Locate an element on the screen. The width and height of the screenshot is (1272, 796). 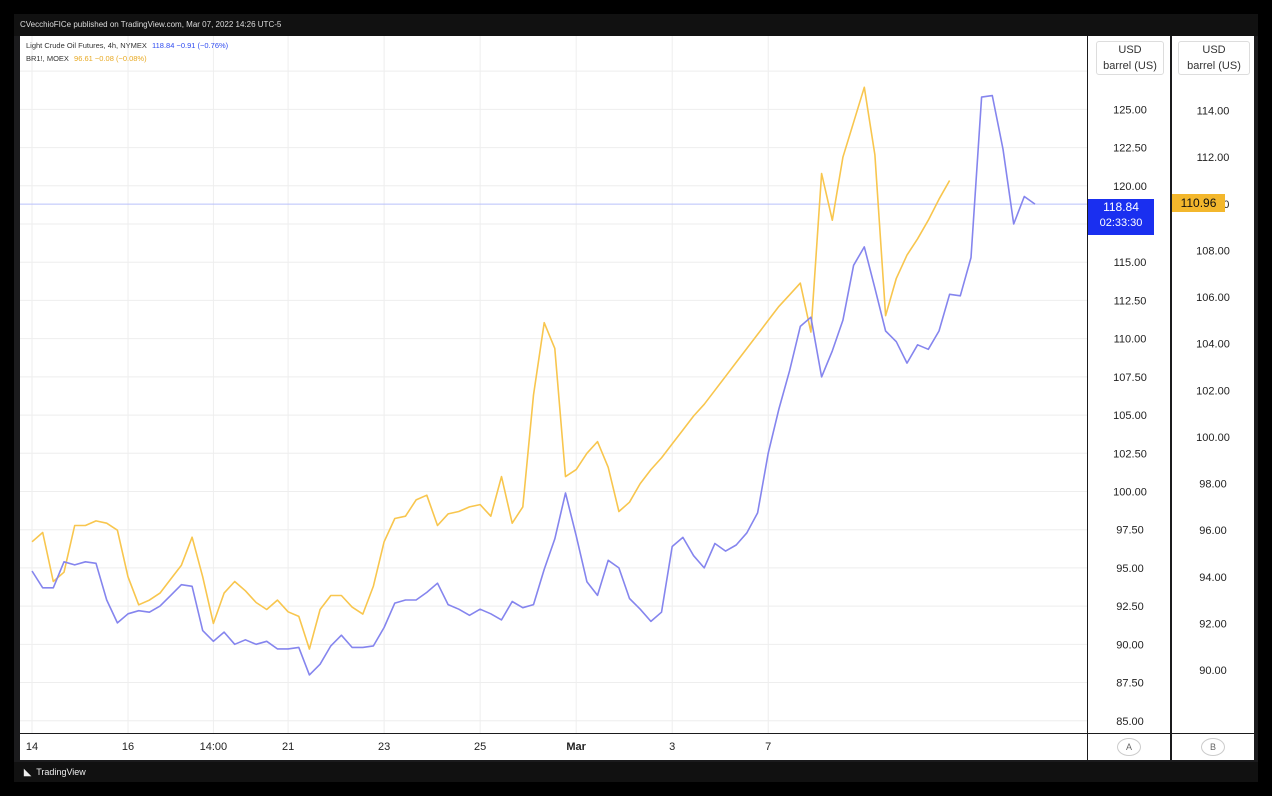
footer-logo-text: TradingView is located at coordinates (61, 772).